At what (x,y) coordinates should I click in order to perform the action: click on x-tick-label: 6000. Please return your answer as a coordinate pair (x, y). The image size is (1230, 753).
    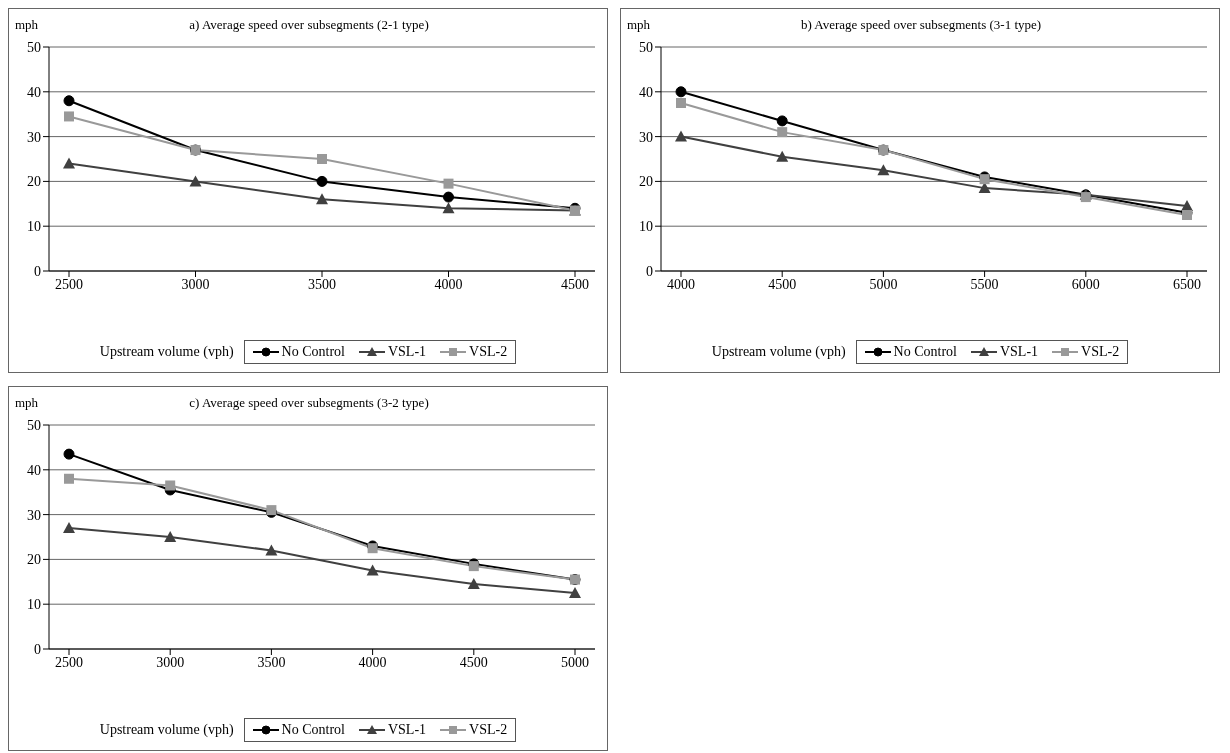
    Looking at the image, I should click on (1085, 284).